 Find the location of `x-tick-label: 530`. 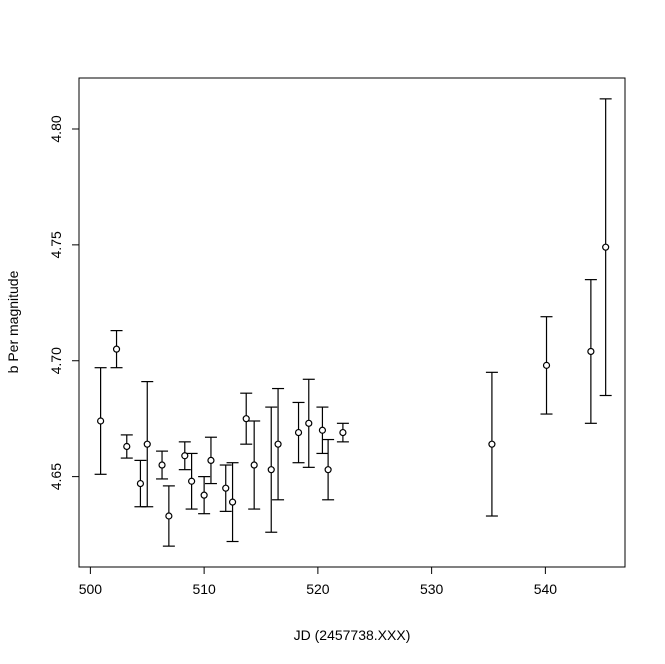

x-tick-label: 530 is located at coordinates (432, 589).